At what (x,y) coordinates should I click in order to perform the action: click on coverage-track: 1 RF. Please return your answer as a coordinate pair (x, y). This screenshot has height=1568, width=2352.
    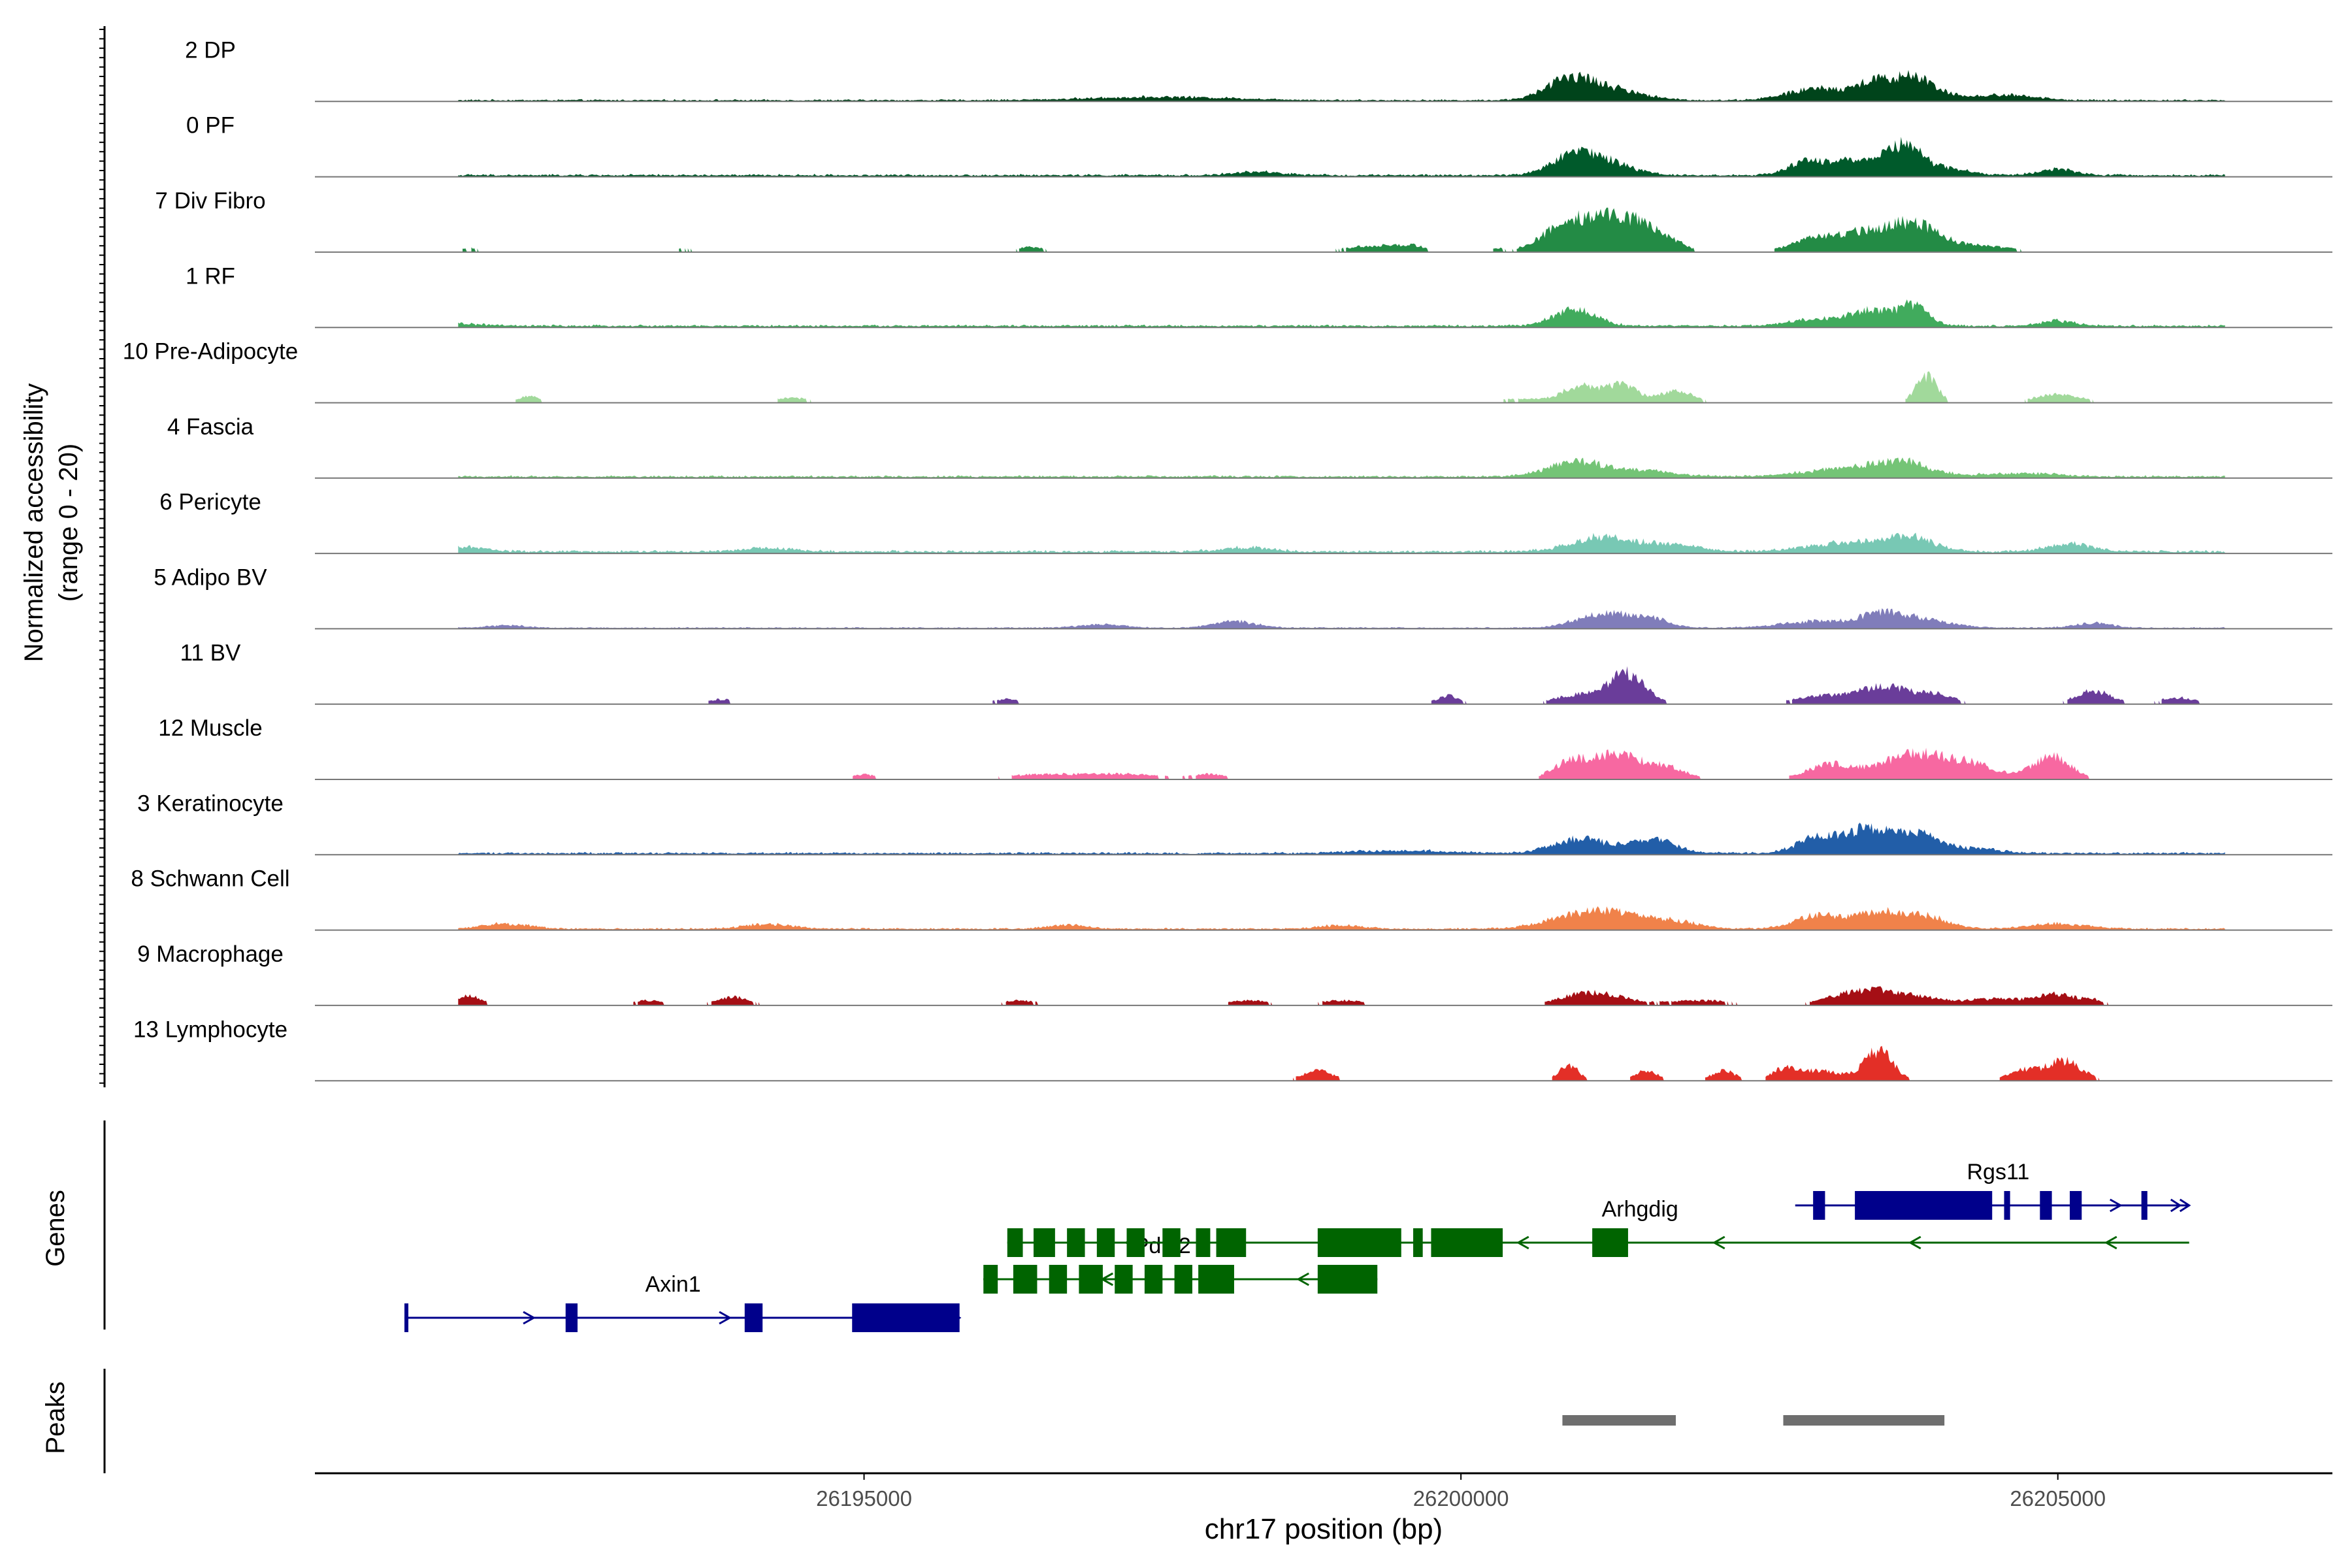
    Looking at the image, I should click on (1259, 296).